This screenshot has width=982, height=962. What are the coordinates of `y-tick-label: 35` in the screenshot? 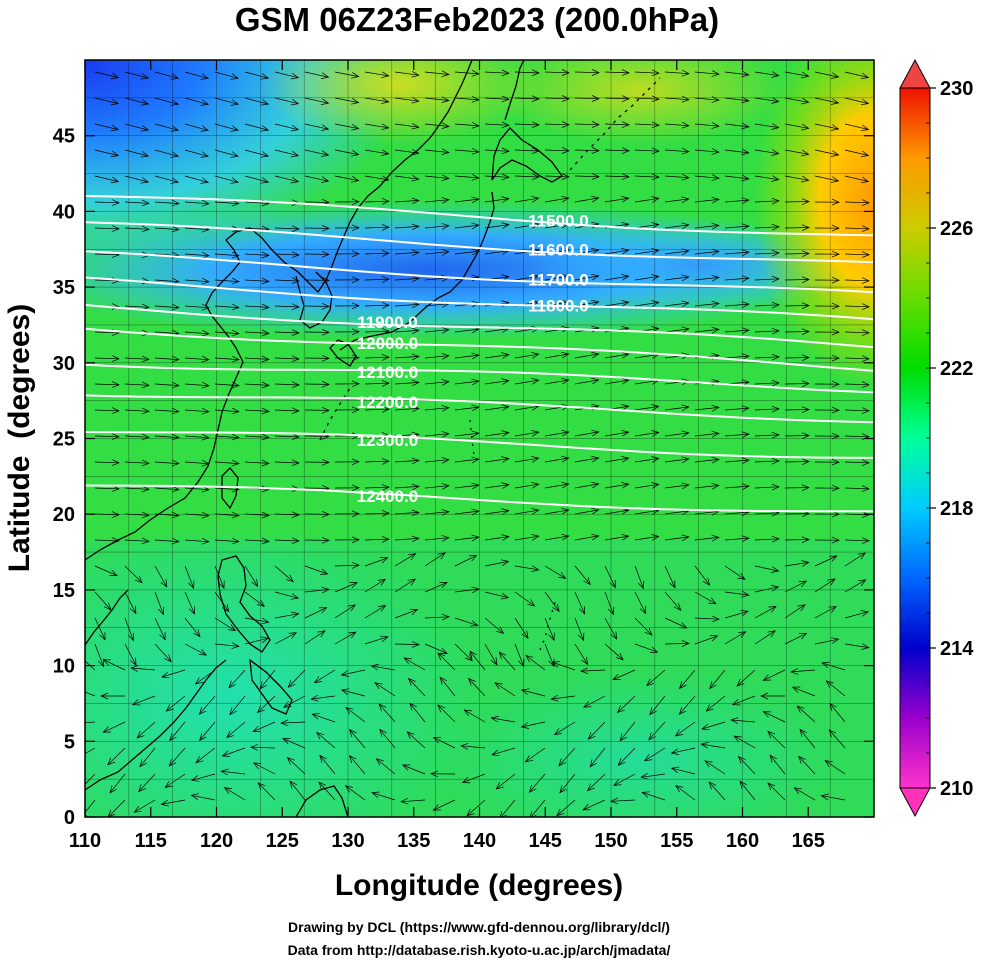 It's located at (64, 288).